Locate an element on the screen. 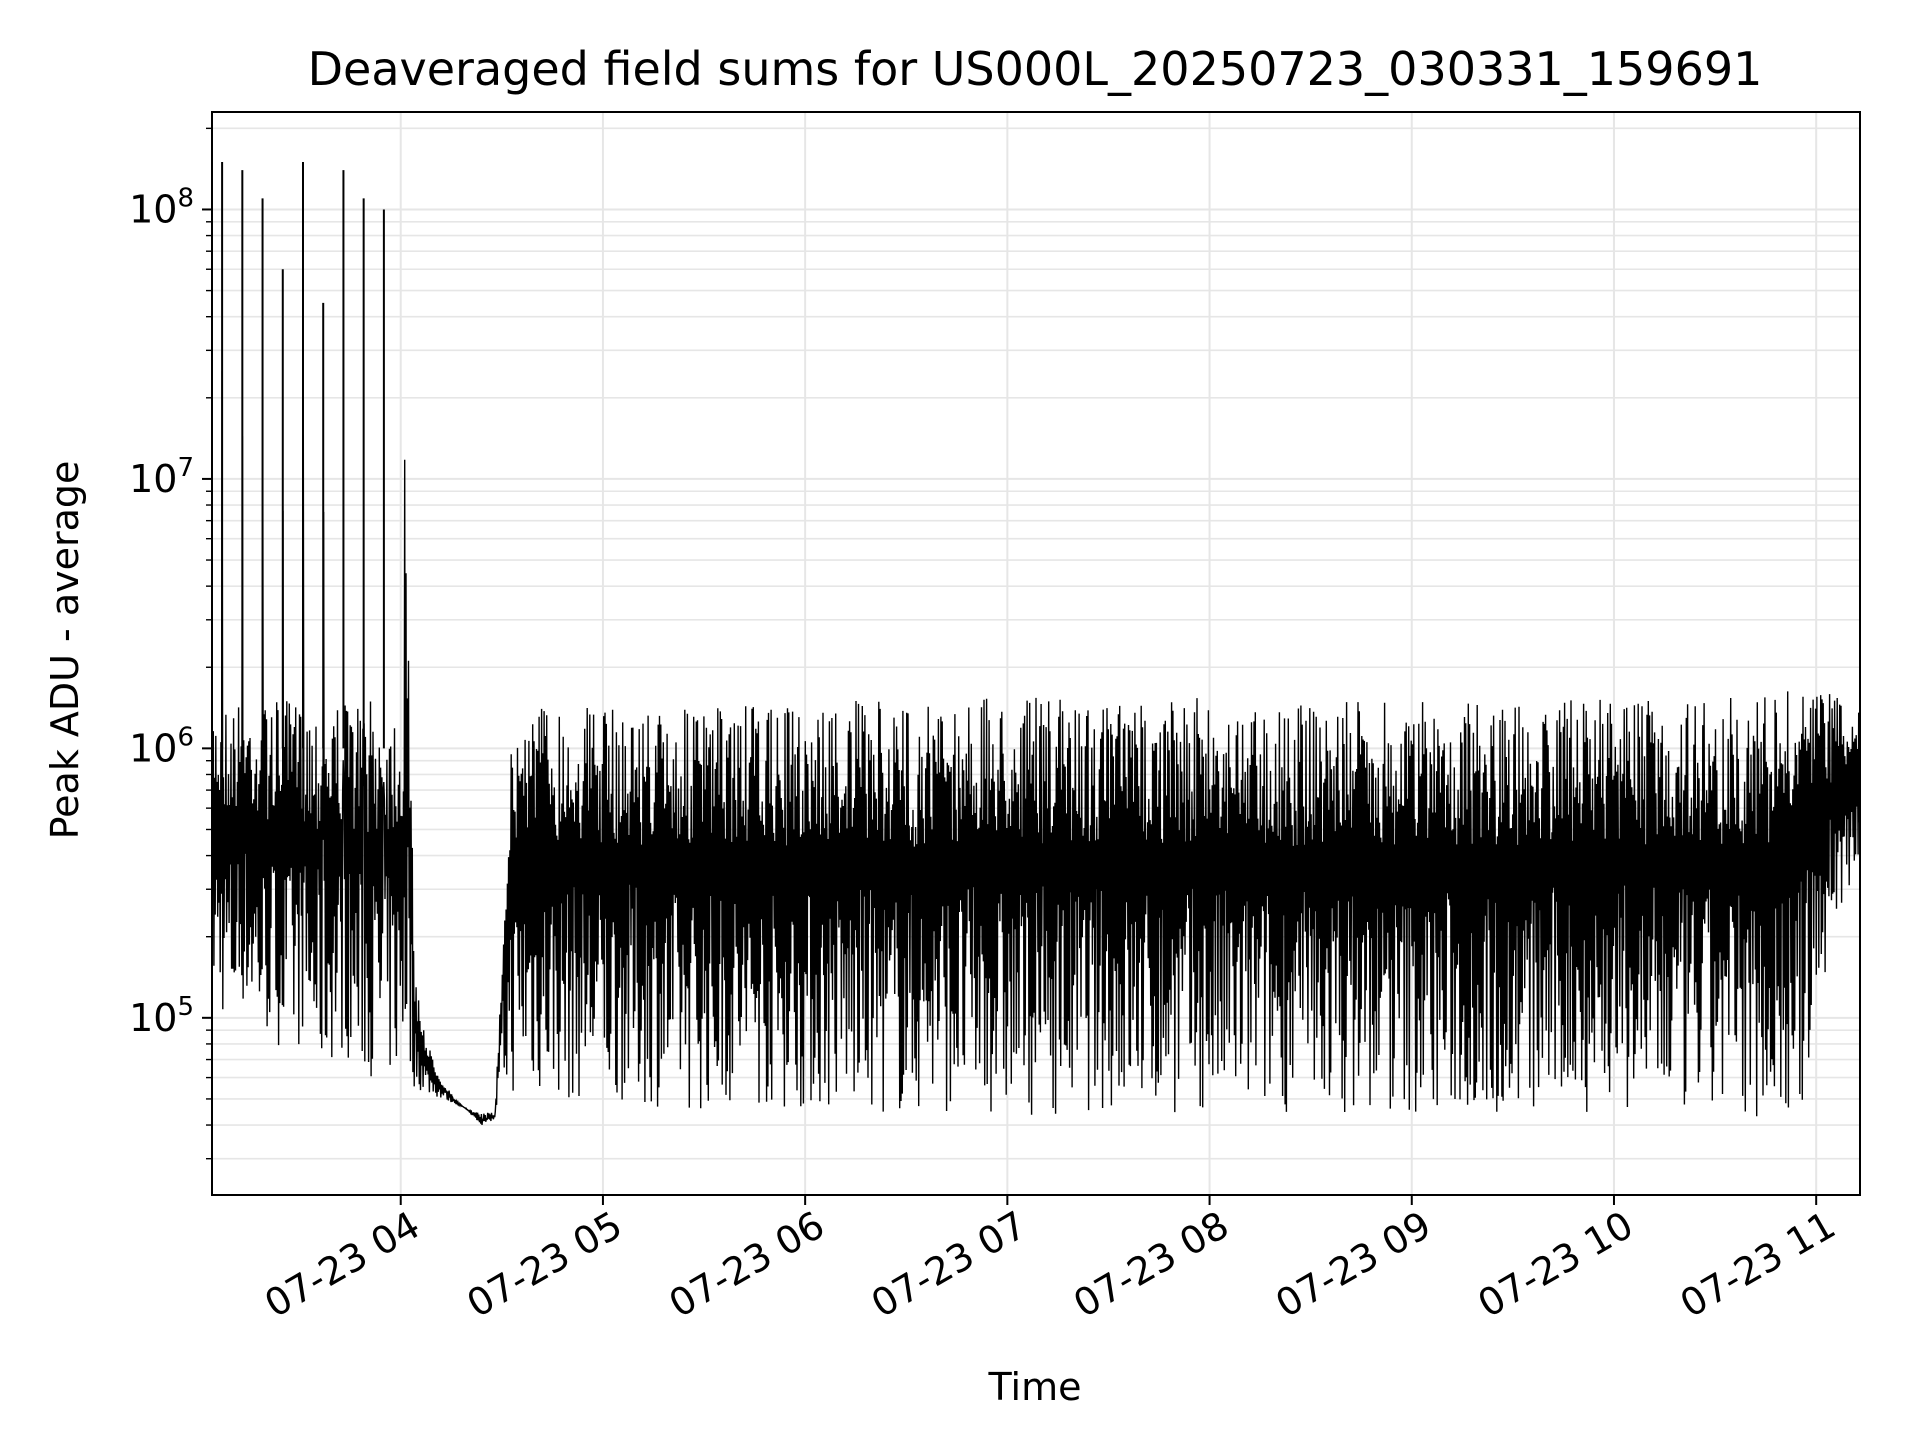 The width and height of the screenshot is (1920, 1440). y-tick-label: 10⁸ is located at coordinates (161, 207).